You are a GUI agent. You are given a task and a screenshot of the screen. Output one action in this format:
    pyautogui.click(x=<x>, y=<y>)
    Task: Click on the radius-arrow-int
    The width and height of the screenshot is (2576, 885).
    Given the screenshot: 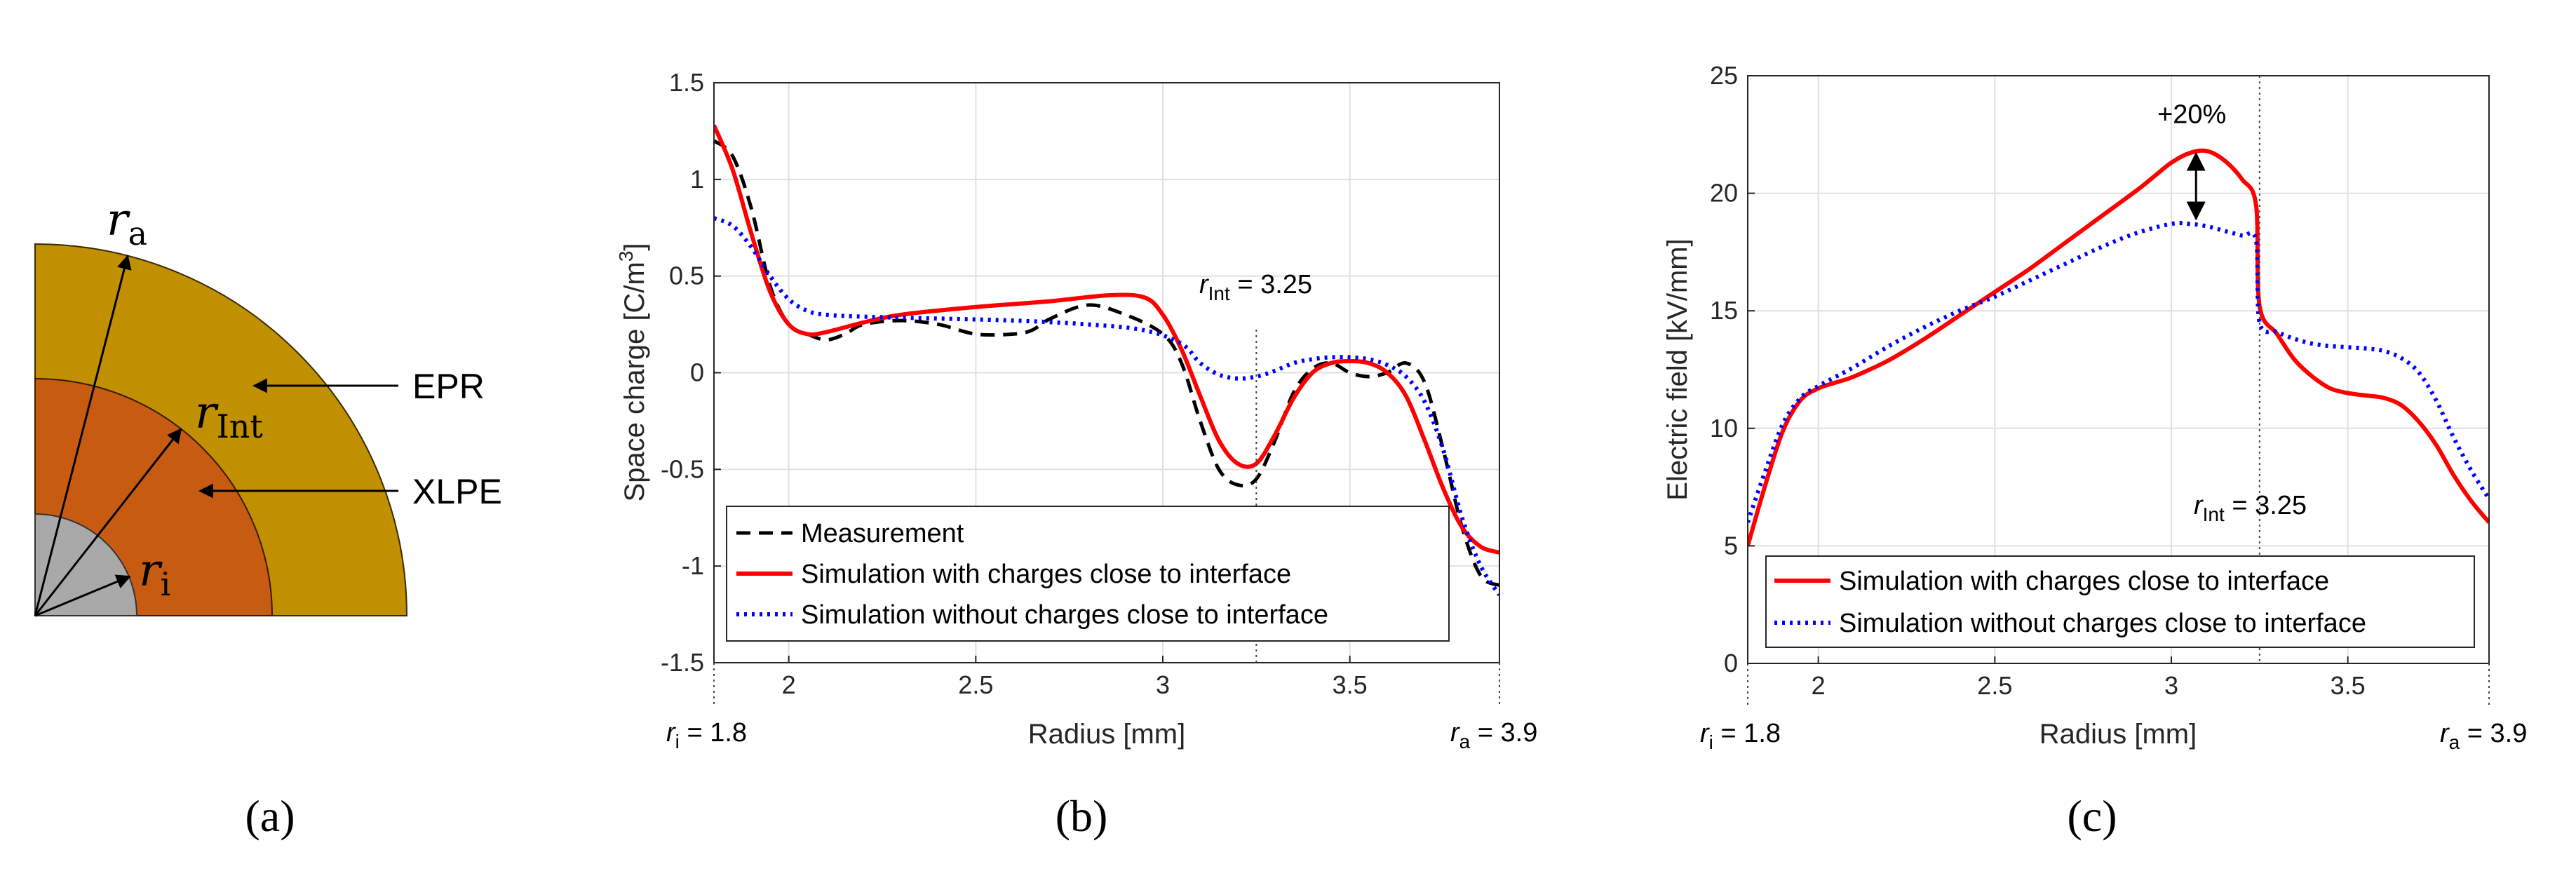 What is the action you would take?
    pyautogui.click(x=108, y=522)
    